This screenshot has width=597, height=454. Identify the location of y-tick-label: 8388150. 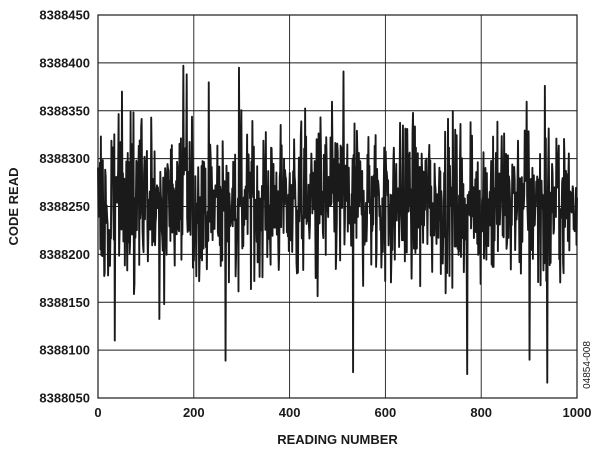
(64, 302).